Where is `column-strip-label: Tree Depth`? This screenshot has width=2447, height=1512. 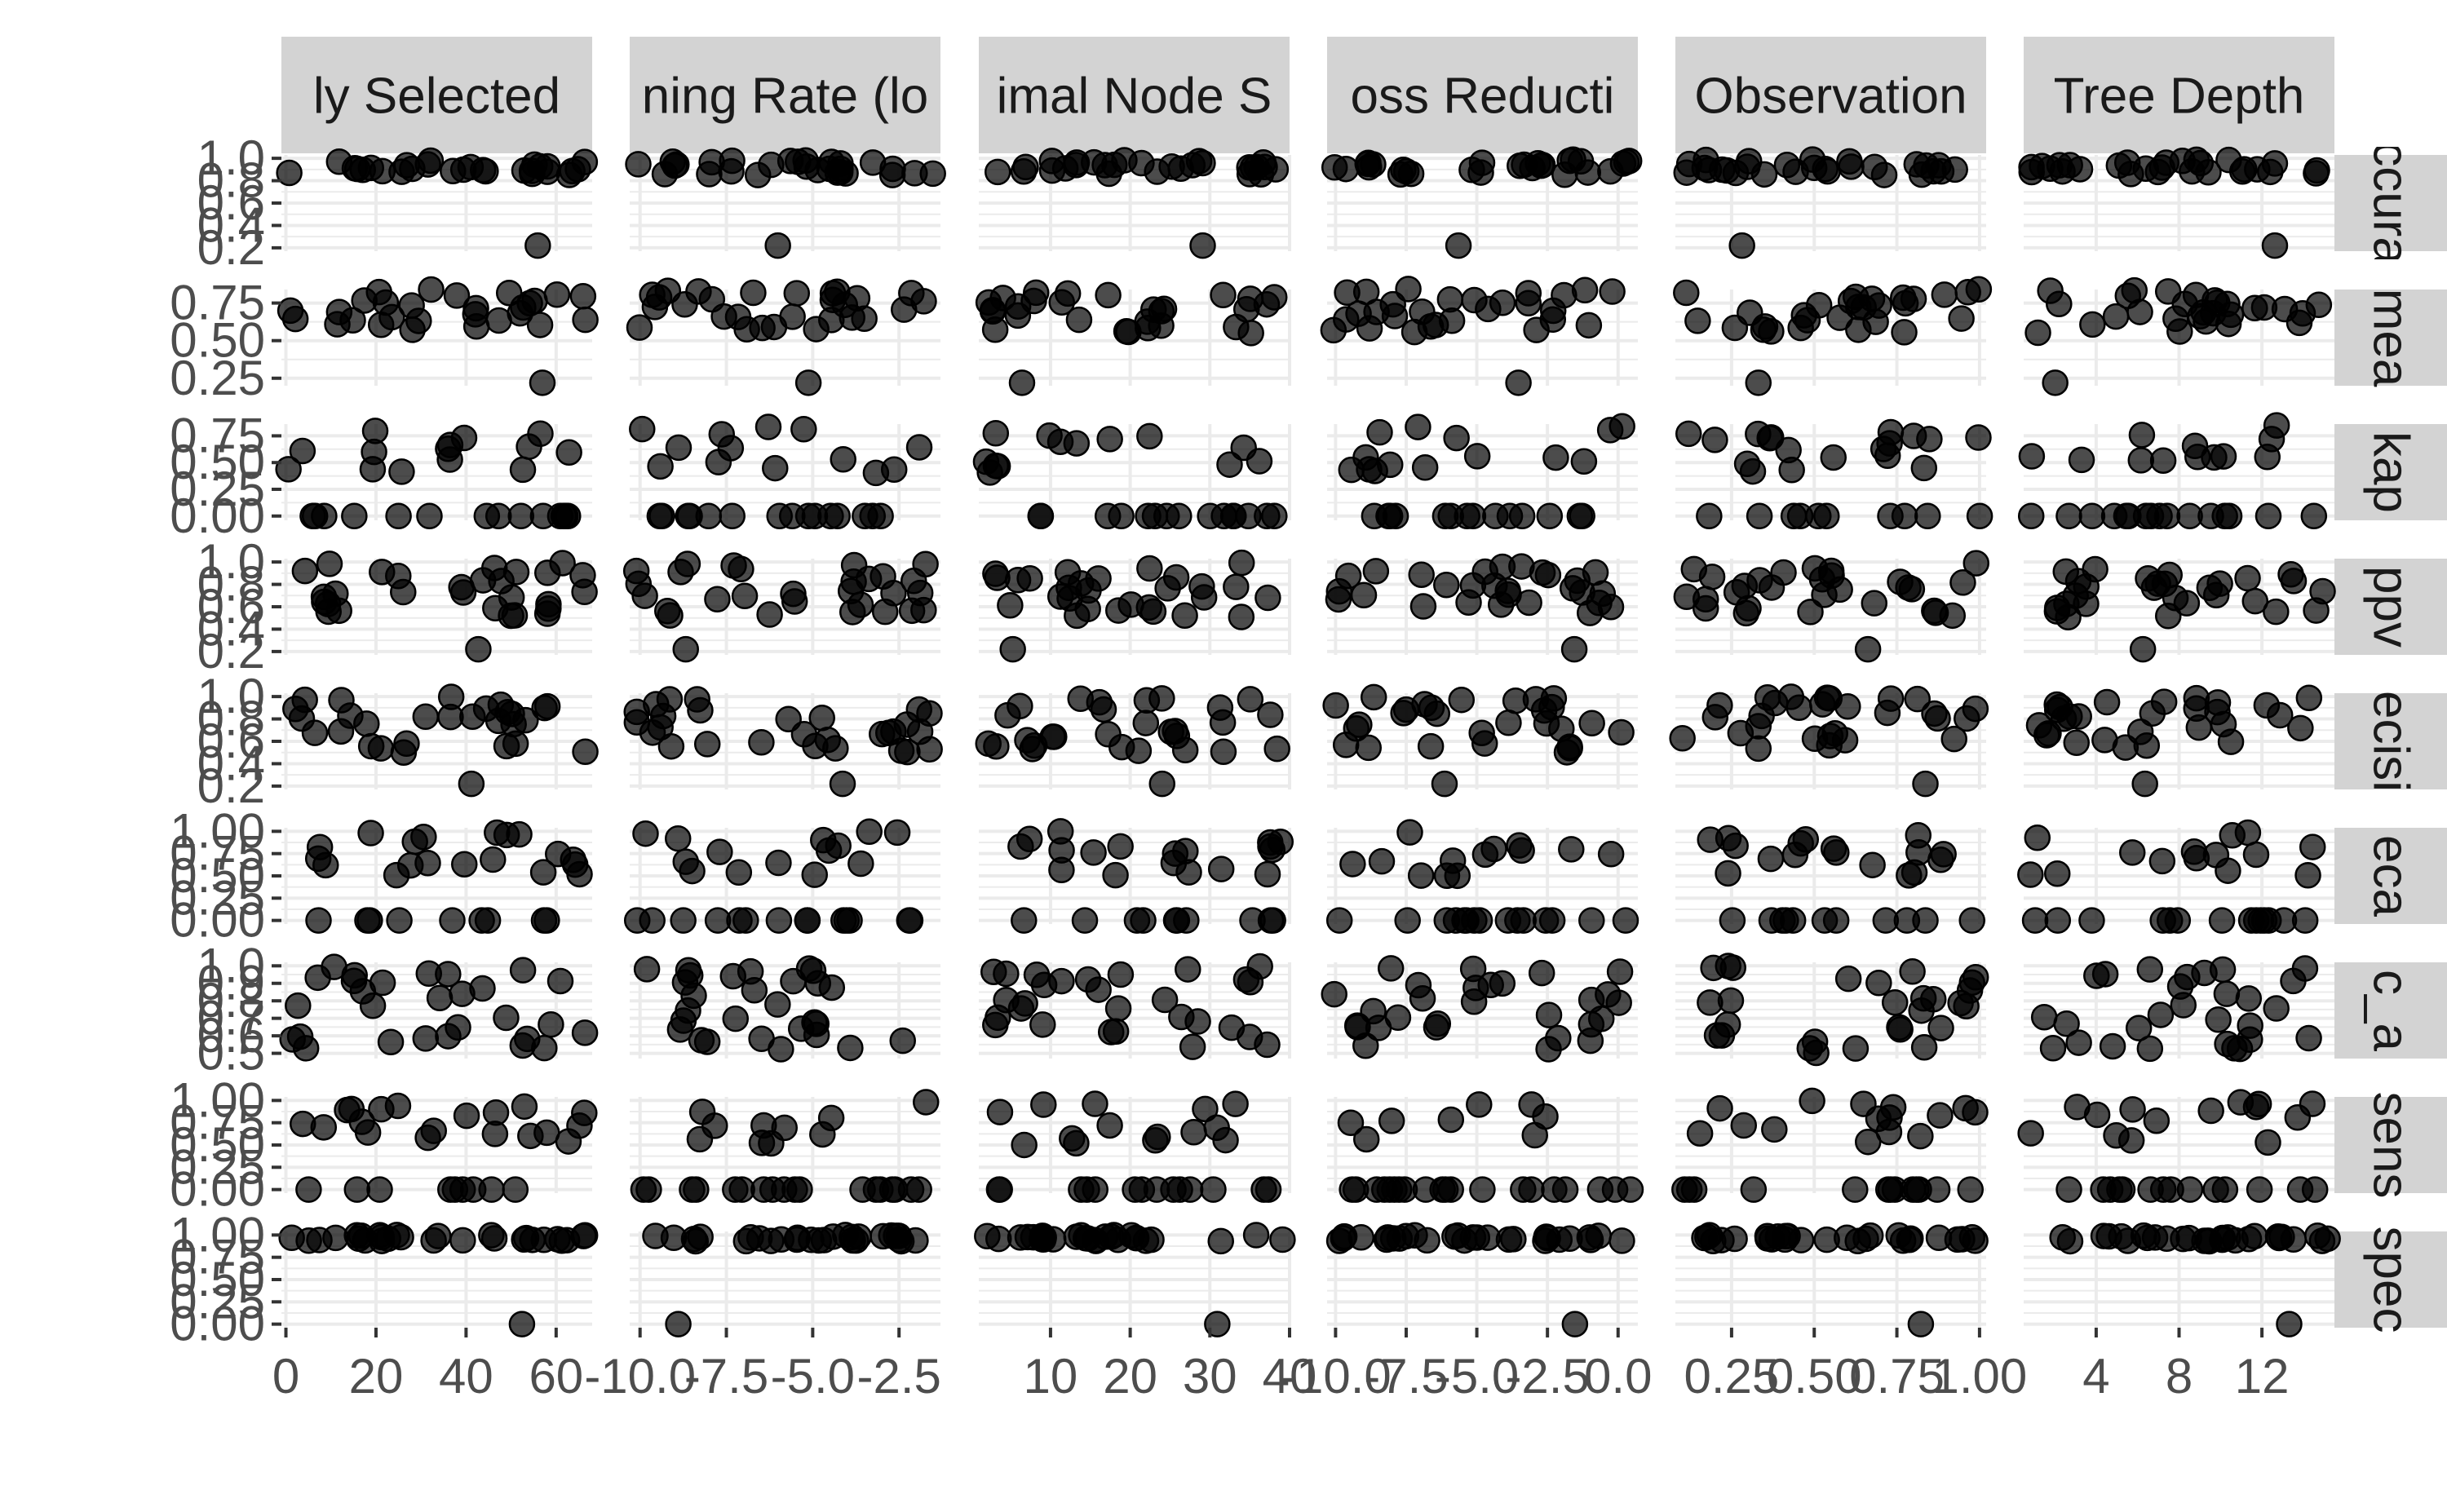 column-strip-label: Tree Depth is located at coordinates (2179, 97).